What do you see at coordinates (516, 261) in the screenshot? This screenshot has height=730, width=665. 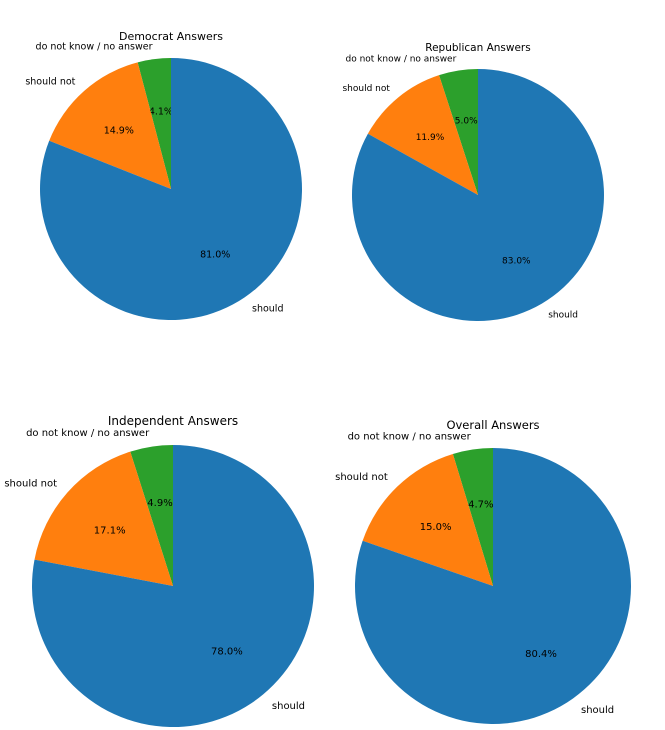 I see `pie-pct-label: 83.0%` at bounding box center [516, 261].